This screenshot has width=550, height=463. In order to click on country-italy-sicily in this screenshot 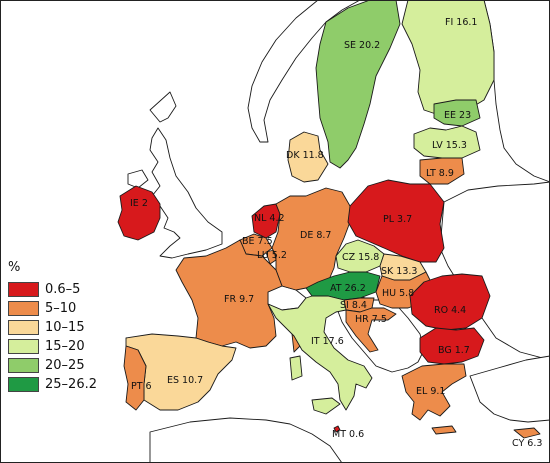, I will do `click(326, 406)`.